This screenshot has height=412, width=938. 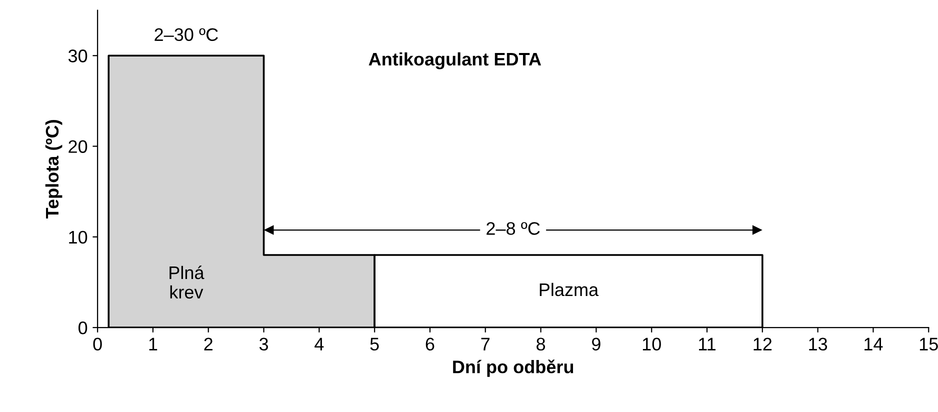 What do you see at coordinates (78, 56) in the screenshot?
I see `y-tick-label: 30` at bounding box center [78, 56].